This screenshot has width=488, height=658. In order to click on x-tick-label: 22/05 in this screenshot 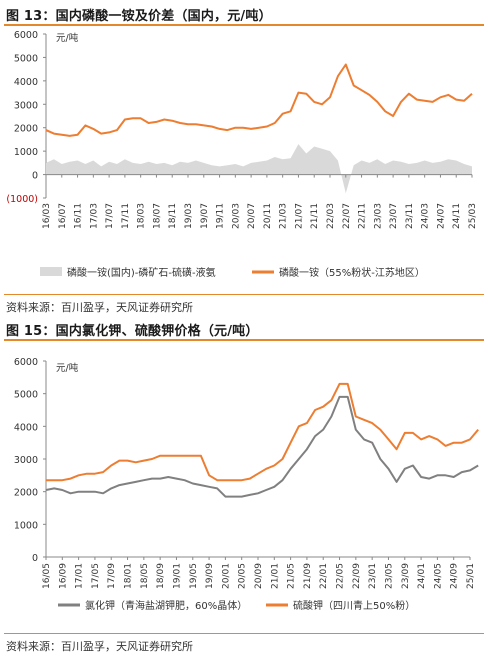, I will do `click(341, 576)`.